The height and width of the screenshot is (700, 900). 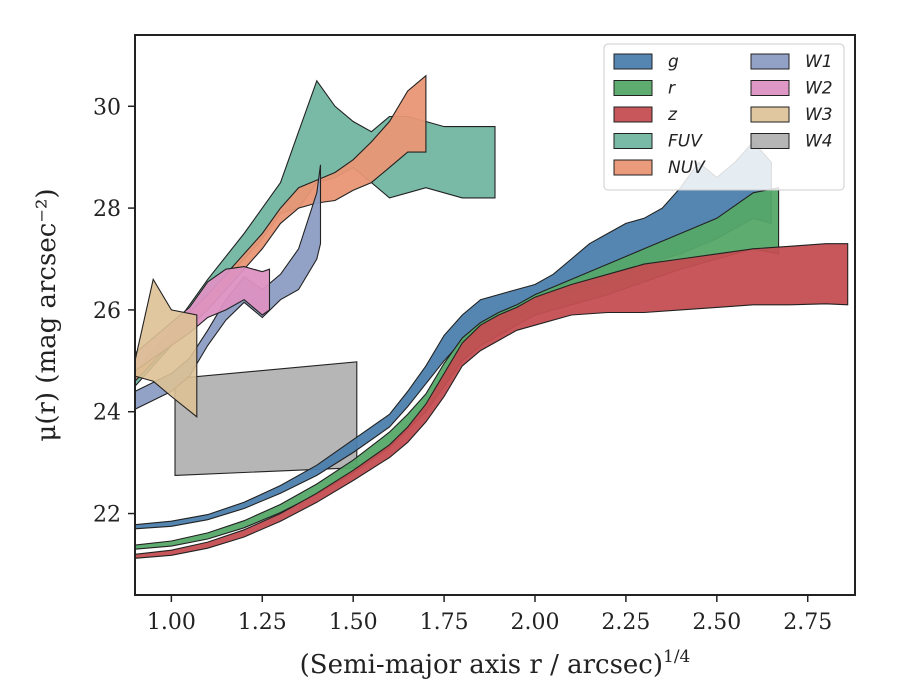 I want to click on legend-swatch-nuv, so click(x=633, y=167).